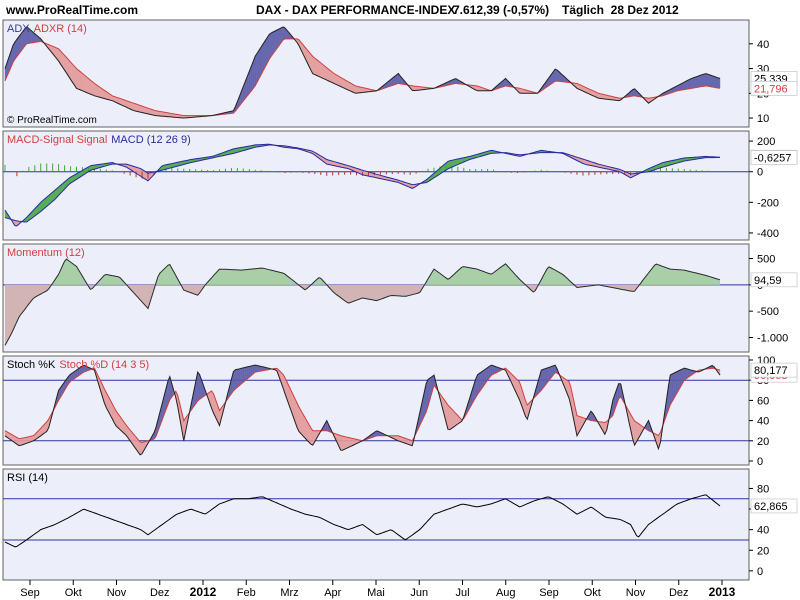 Image resolution: width=800 pixels, height=600 pixels. I want to click on legend-label: Momentum (12), so click(46, 253).